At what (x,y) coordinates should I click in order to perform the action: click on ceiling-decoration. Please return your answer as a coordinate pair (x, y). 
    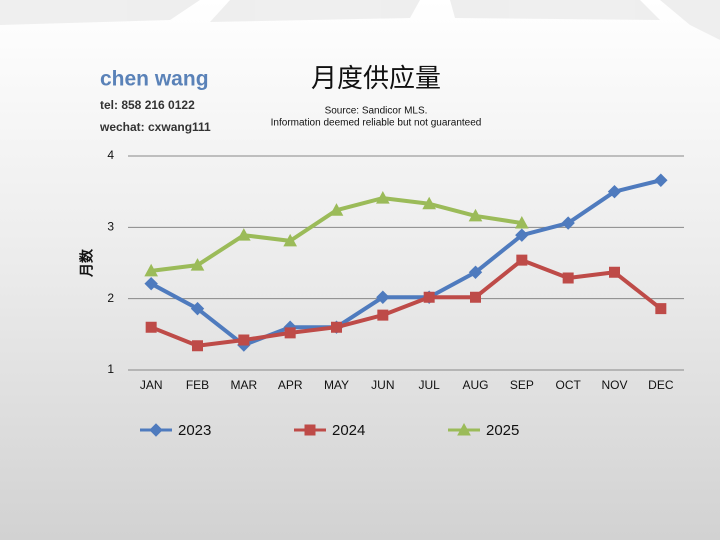
    Looking at the image, I should click on (360, 20).